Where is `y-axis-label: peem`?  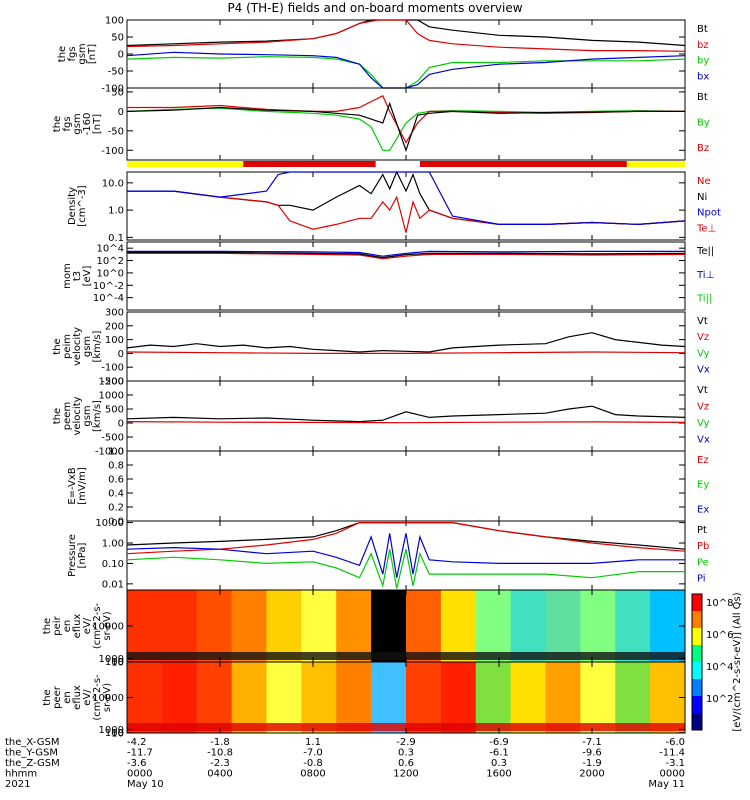 y-axis-label: peem is located at coordinates (67, 416).